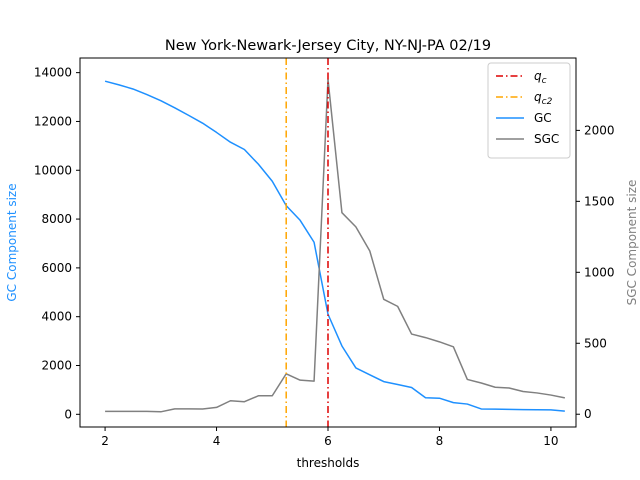 The width and height of the screenshot is (640, 480). What do you see at coordinates (68, 414) in the screenshot?
I see `y-left-tick-label: 0` at bounding box center [68, 414].